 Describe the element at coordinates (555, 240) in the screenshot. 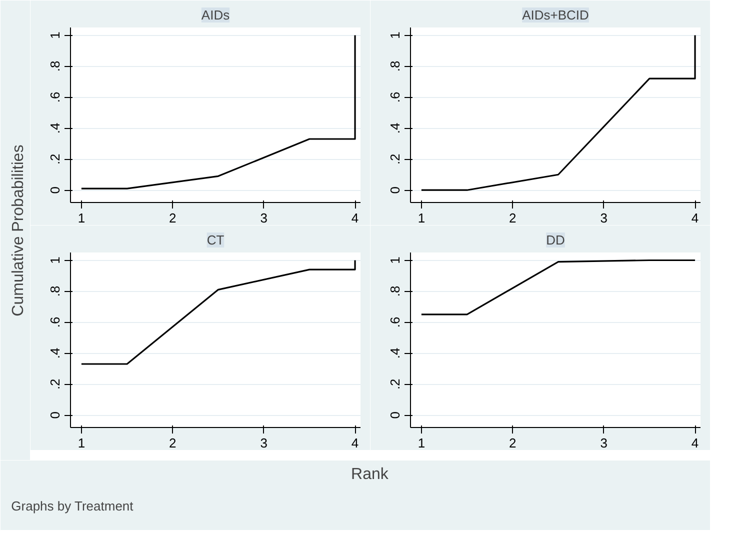

I see `chart-title: DD` at that location.